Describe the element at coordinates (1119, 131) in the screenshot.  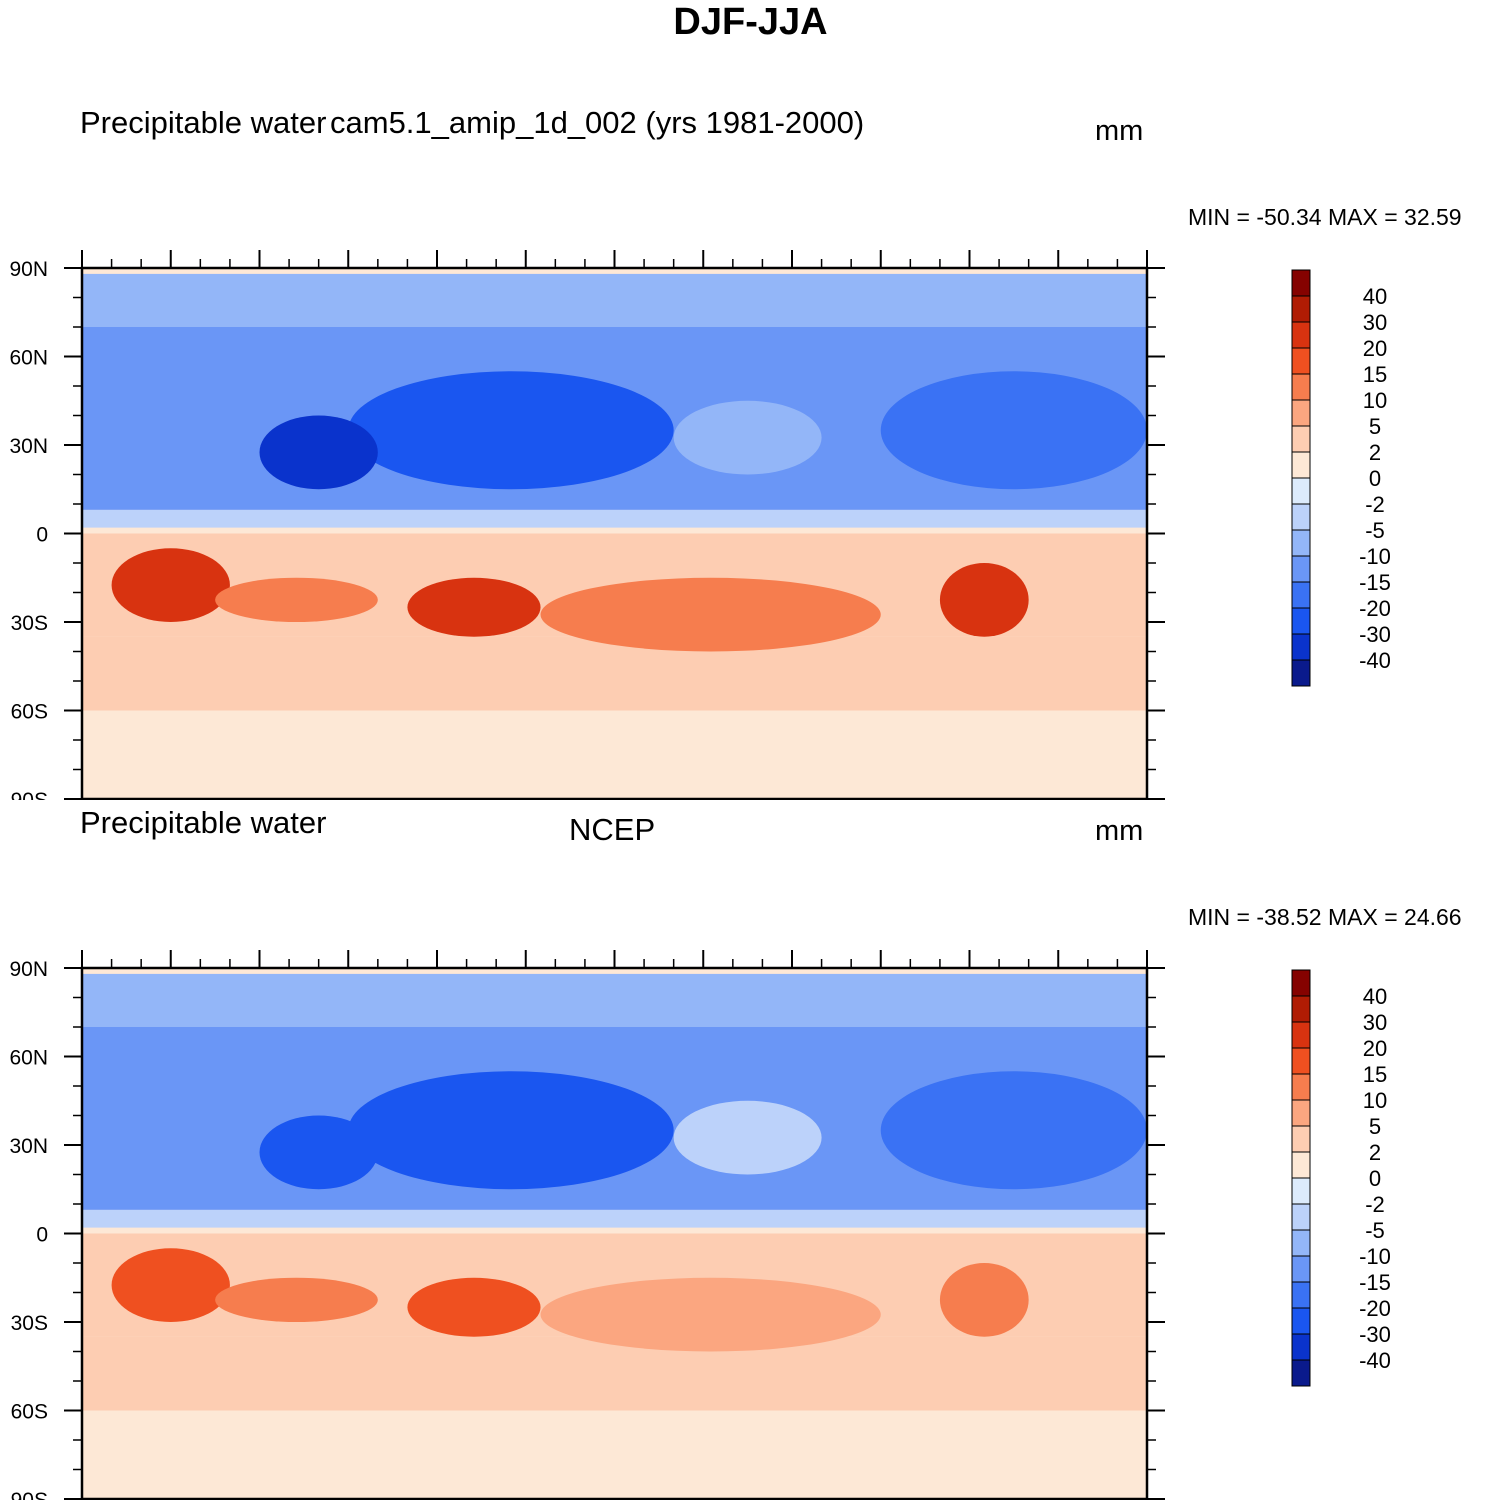
I see `units-label: mm` at that location.